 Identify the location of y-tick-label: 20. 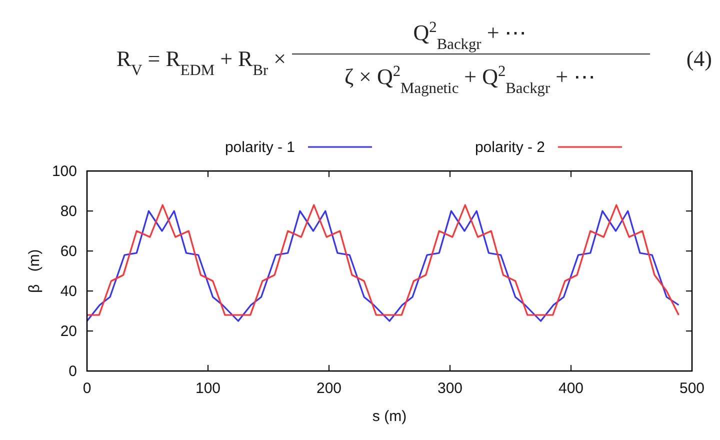
(68, 331).